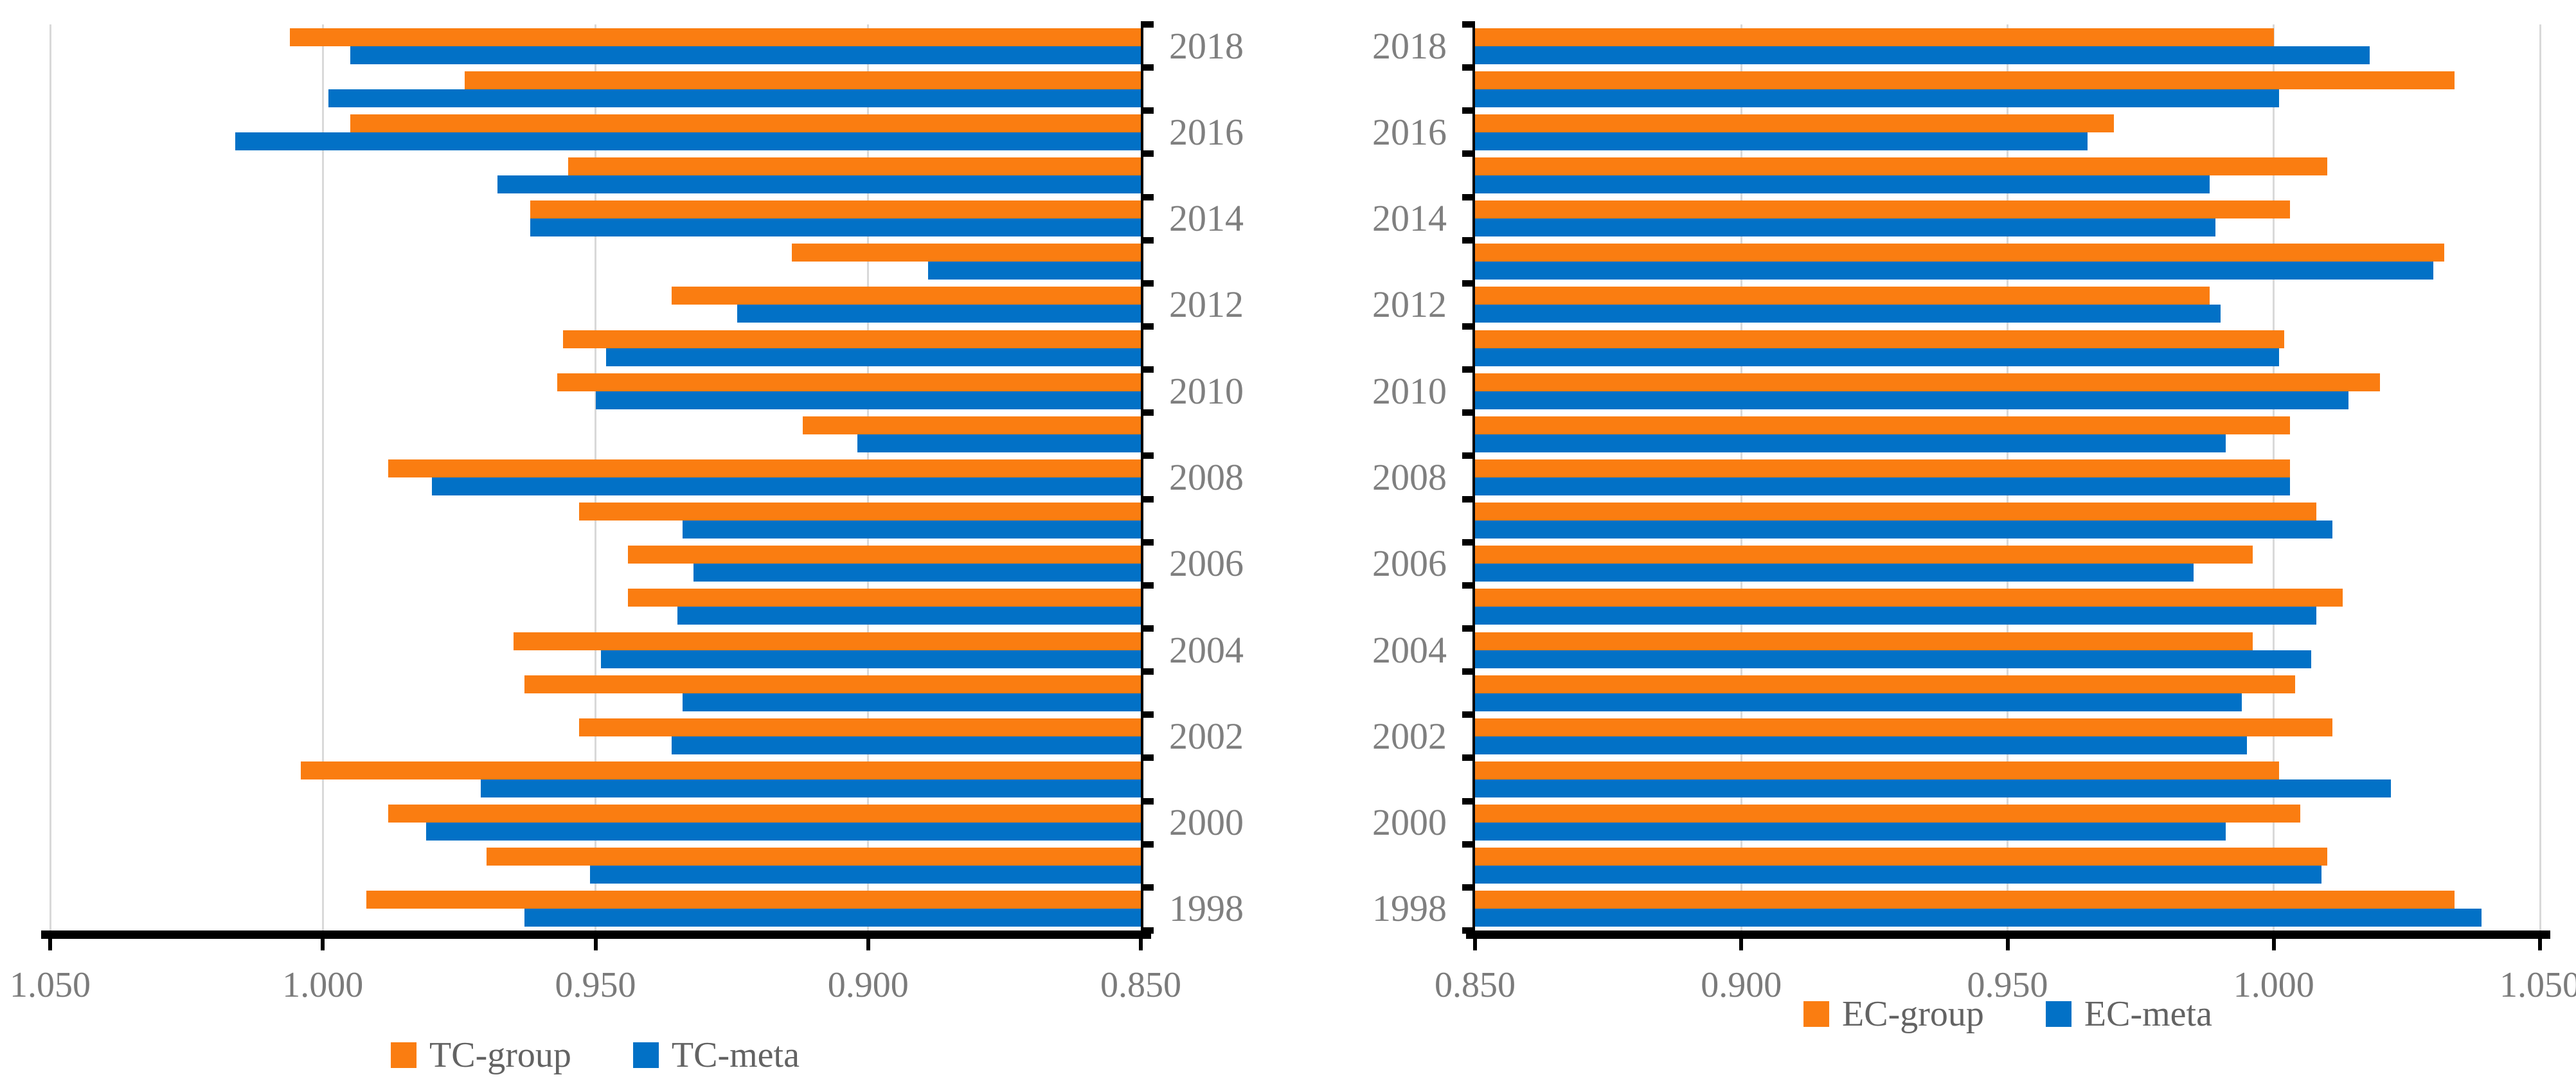 Image resolution: width=2576 pixels, height=1086 pixels. Describe the element at coordinates (1848, 314) in the screenshot. I see `bar-ec-meta-2012` at that location.